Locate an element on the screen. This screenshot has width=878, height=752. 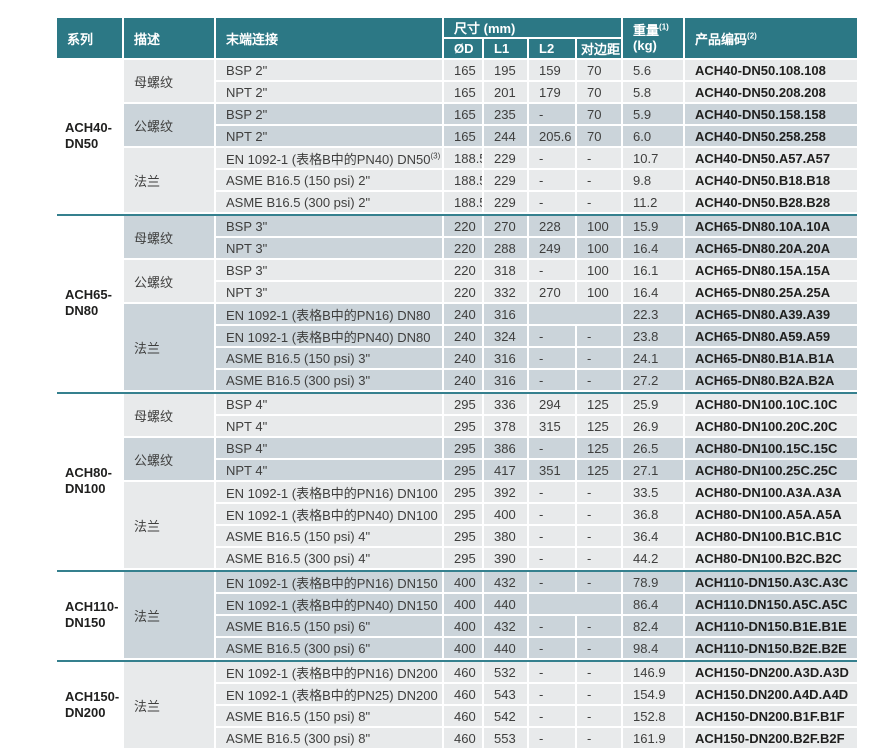
product-code-cell: ACH110-DN150.B2E.B2E is located at coordinates (771, 648).